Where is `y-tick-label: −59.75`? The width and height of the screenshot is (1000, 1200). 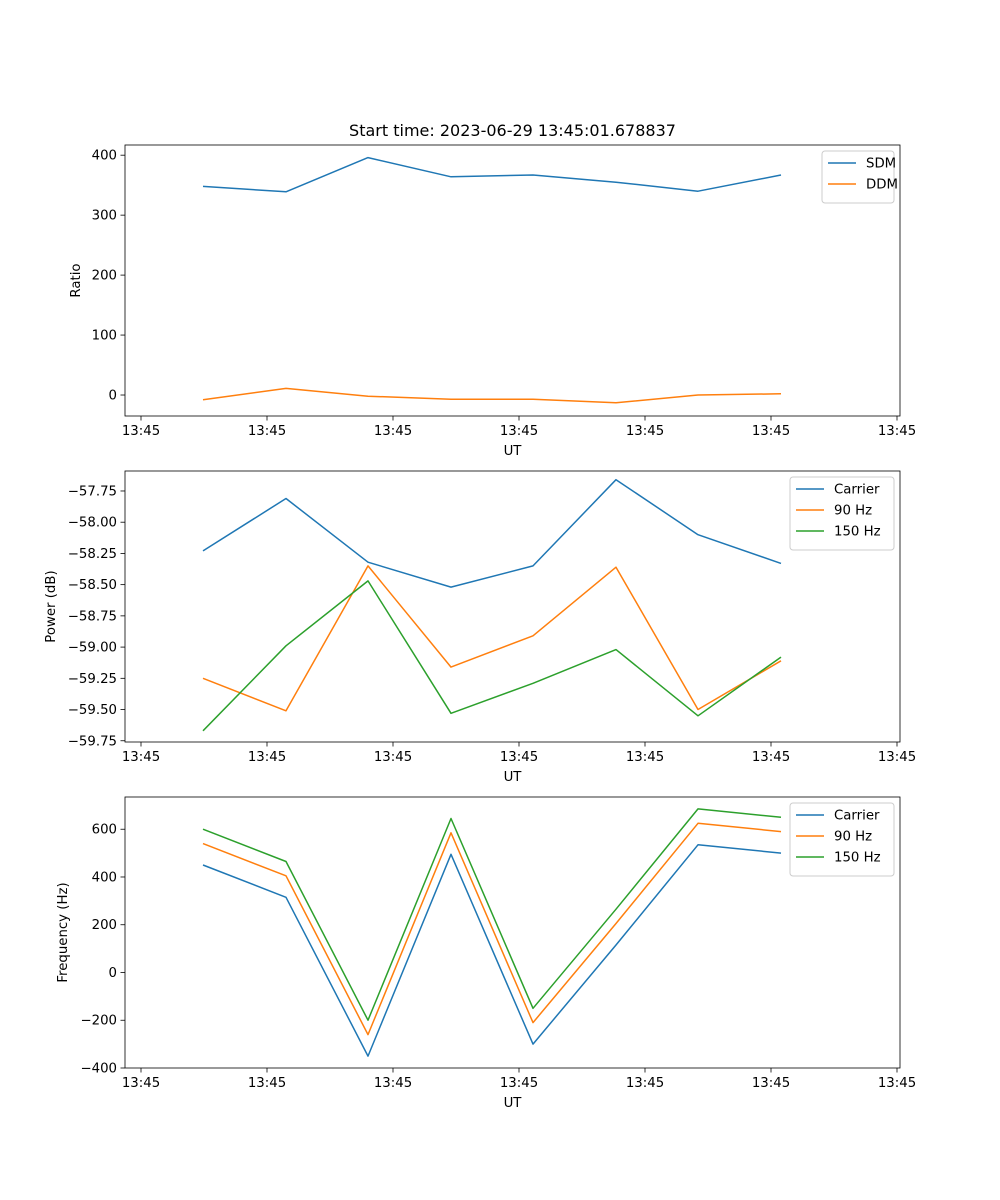
y-tick-label: −59.75 is located at coordinates (92, 741).